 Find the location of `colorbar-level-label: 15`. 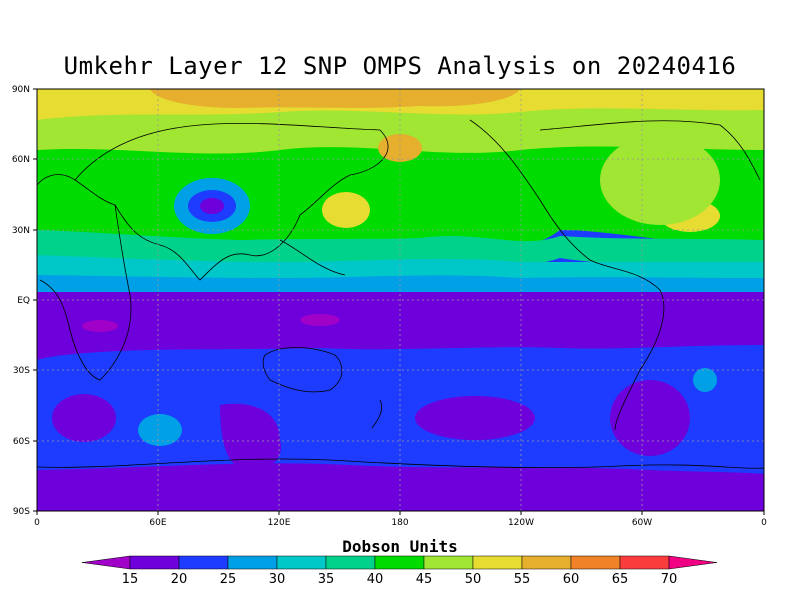

colorbar-level-label: 15 is located at coordinates (130, 579).